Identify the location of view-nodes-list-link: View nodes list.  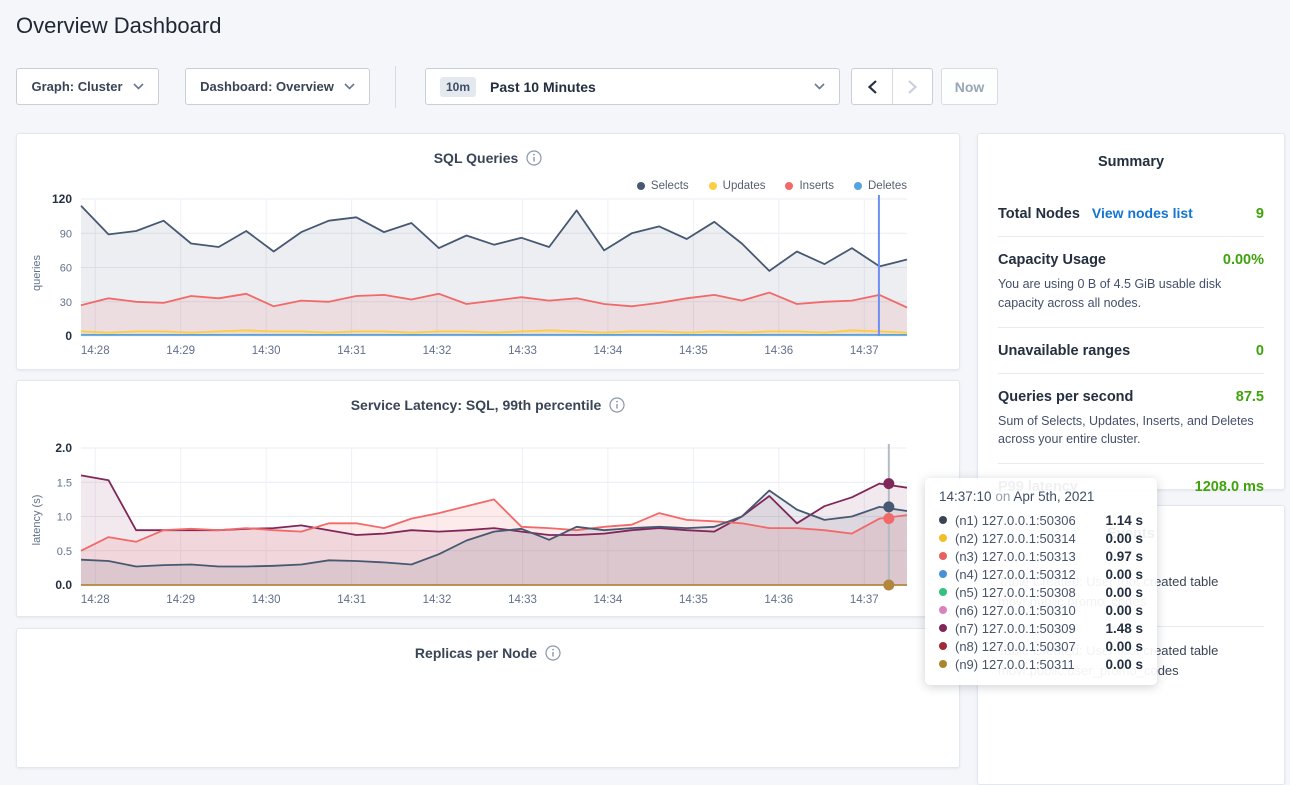
(1142, 213).